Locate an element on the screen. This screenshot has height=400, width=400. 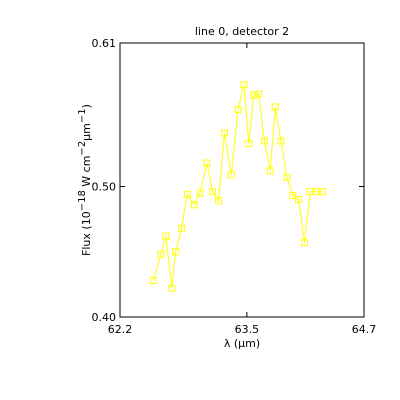
y-label-exp2: −2 is located at coordinates (82, 148).